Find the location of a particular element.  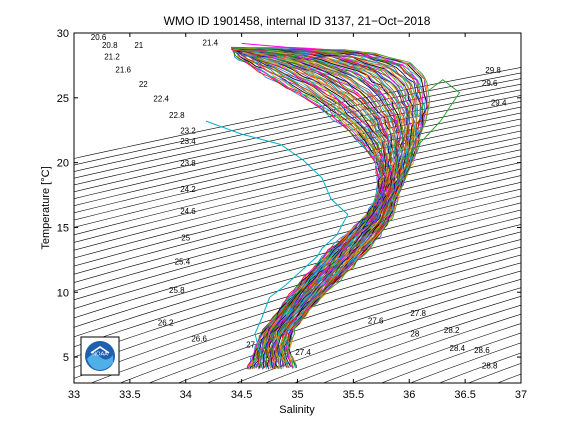

density-label: 25 is located at coordinates (185, 237).